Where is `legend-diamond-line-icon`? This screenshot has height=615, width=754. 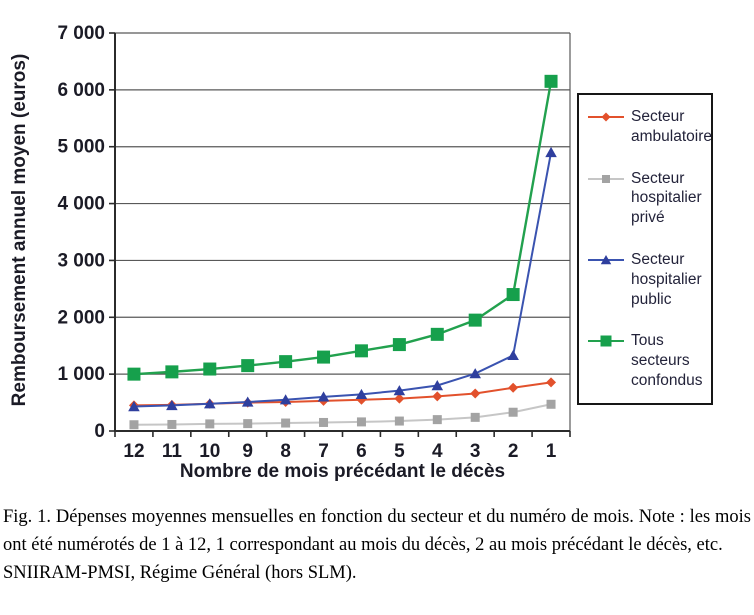
legend-diamond-line-icon is located at coordinates (606, 117).